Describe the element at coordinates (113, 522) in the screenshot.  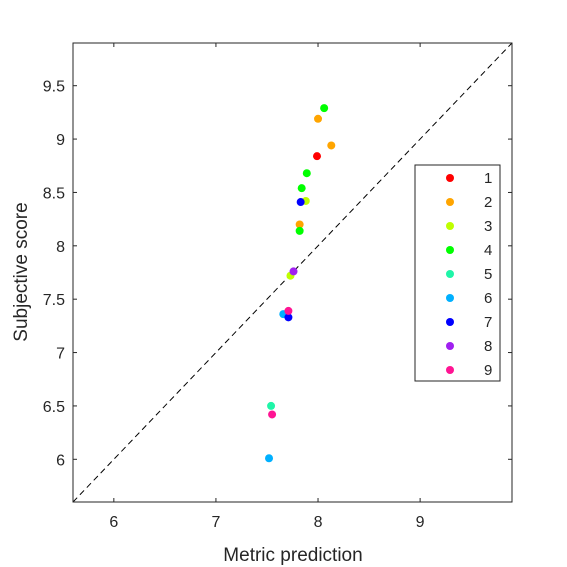
I see `x-tick-label: 6` at that location.